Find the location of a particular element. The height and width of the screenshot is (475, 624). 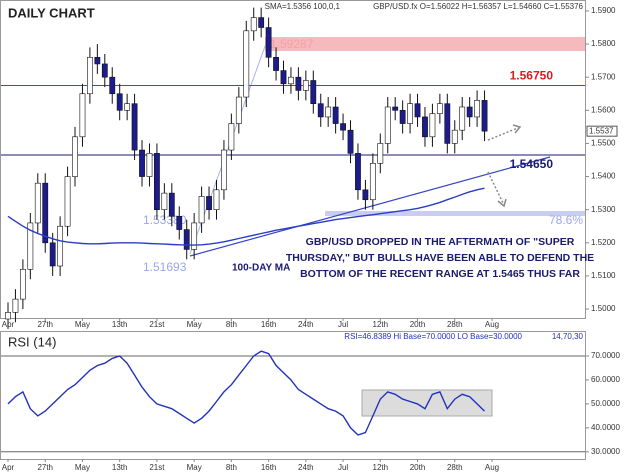

y-tick-label: 1.5700 is located at coordinates (603, 76).